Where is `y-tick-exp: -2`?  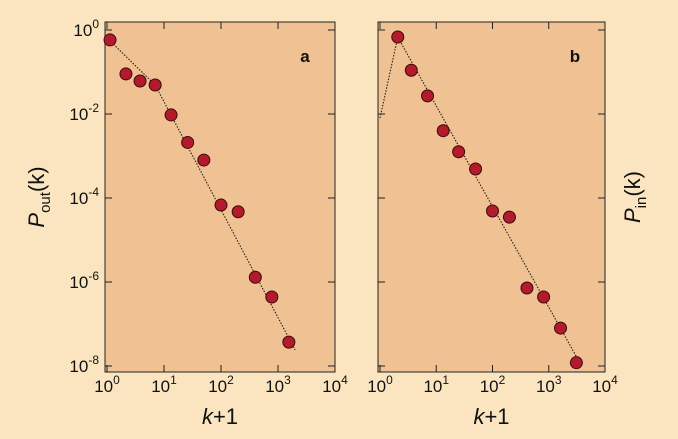
y-tick-exp: -2 is located at coordinates (93, 108).